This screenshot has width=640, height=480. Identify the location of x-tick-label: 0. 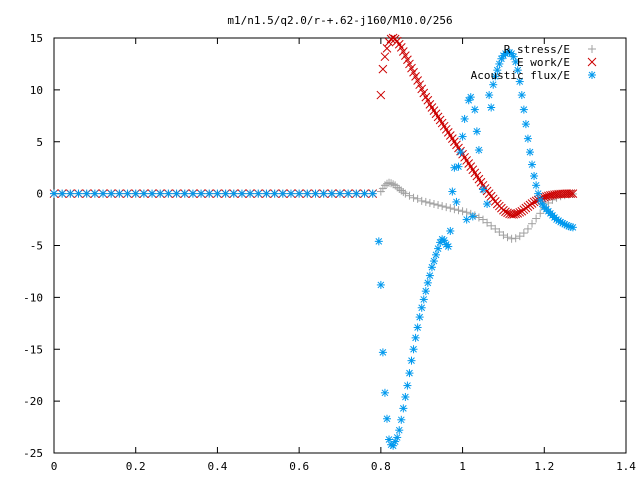
(54, 466).